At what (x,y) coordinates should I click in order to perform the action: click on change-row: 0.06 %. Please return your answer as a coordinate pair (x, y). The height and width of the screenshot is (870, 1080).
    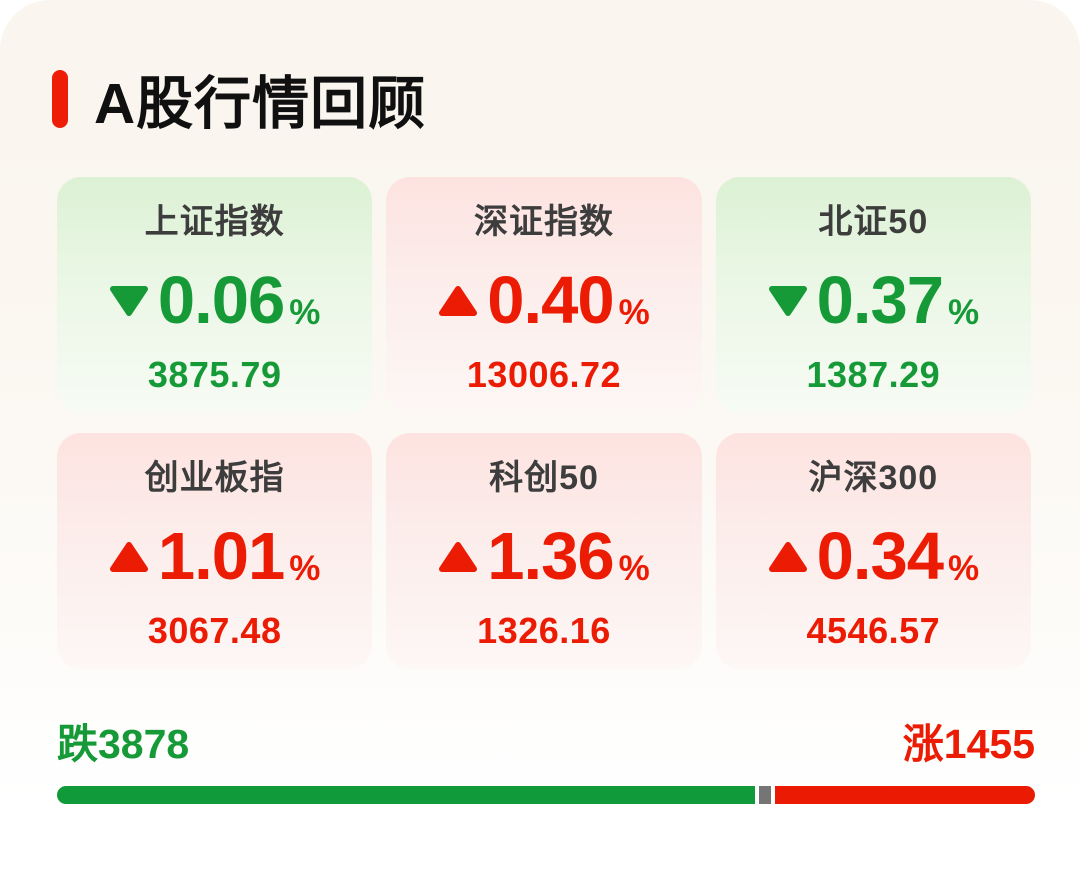
    Looking at the image, I should click on (215, 300).